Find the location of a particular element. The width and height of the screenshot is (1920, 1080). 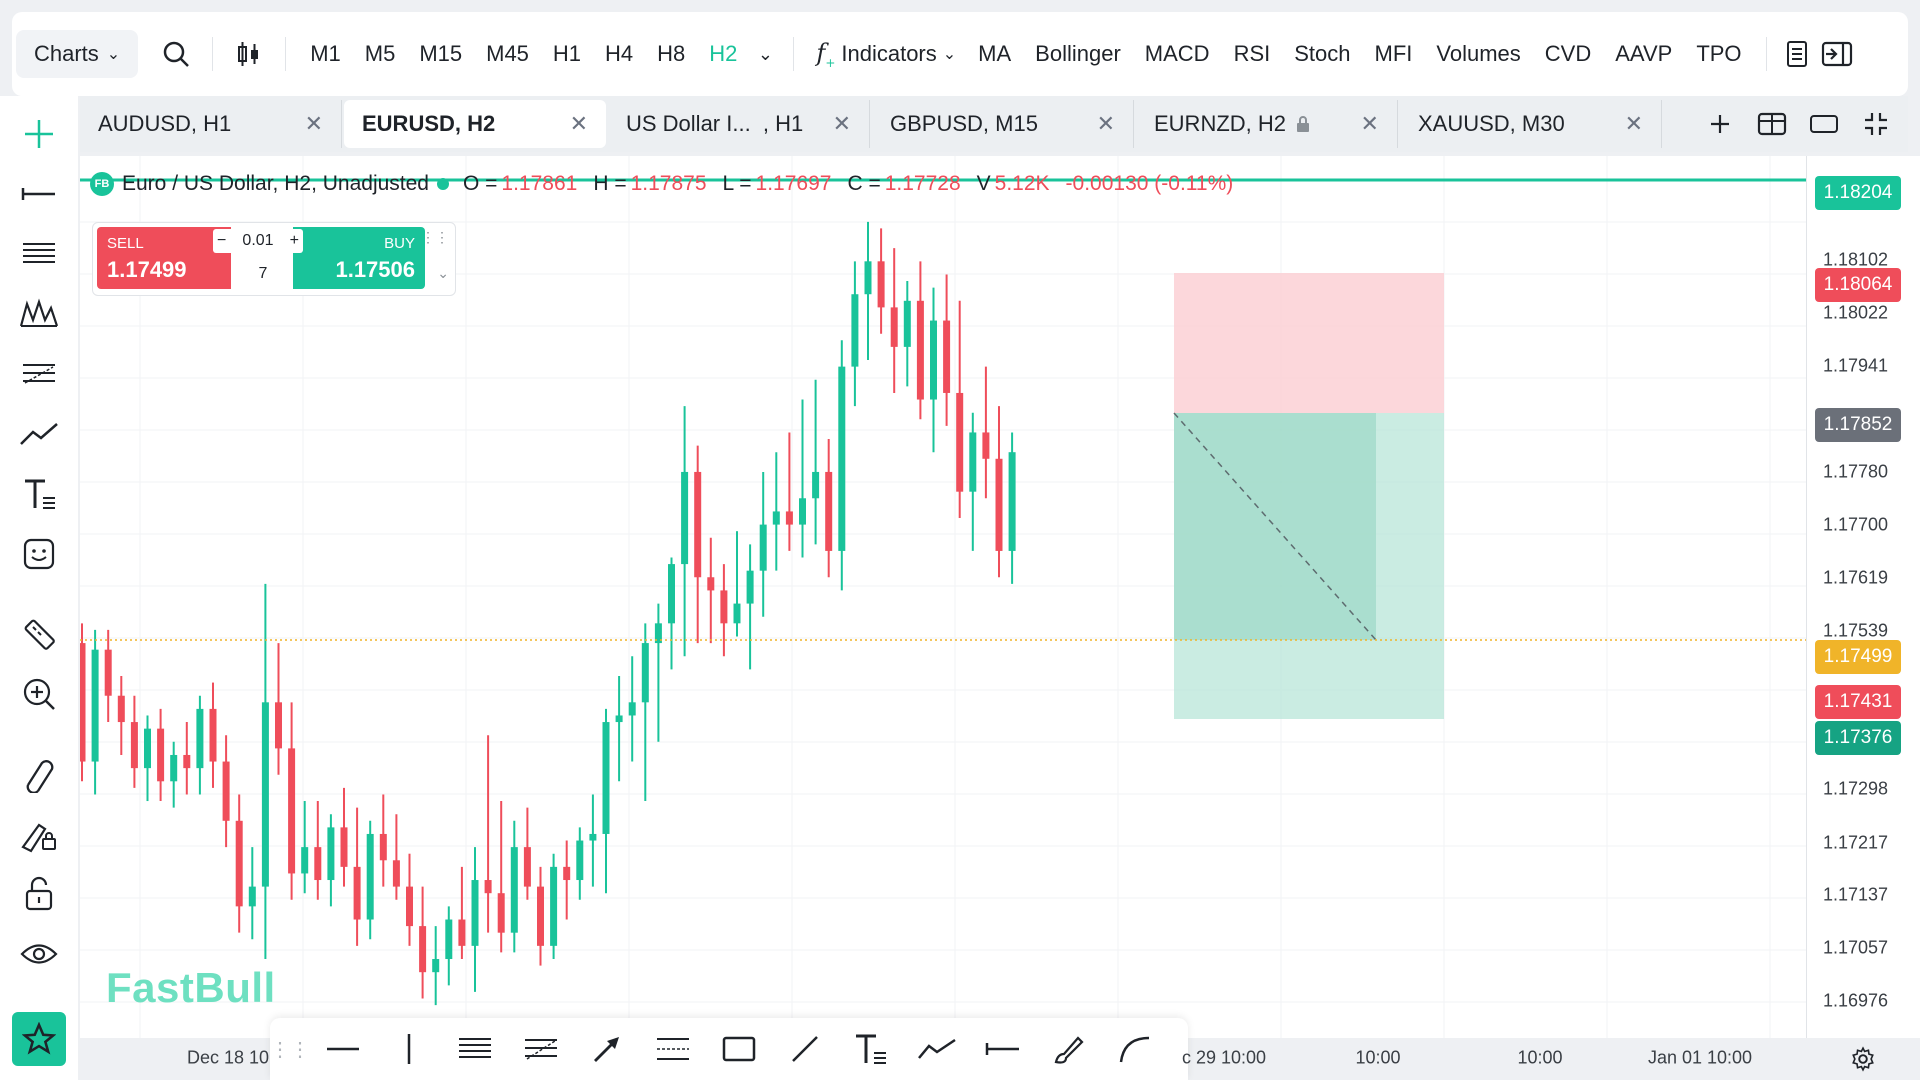

timeframe-m45: M45 is located at coordinates (507, 53).